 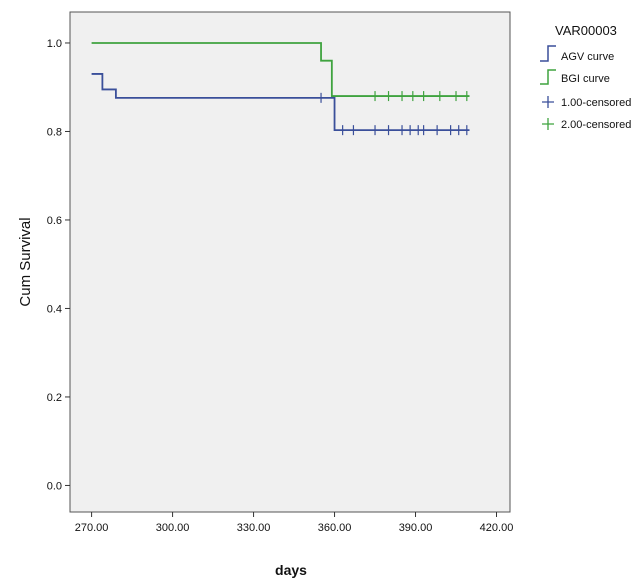 What do you see at coordinates (54, 398) in the screenshot?
I see `y-tick-label: 0.2` at bounding box center [54, 398].